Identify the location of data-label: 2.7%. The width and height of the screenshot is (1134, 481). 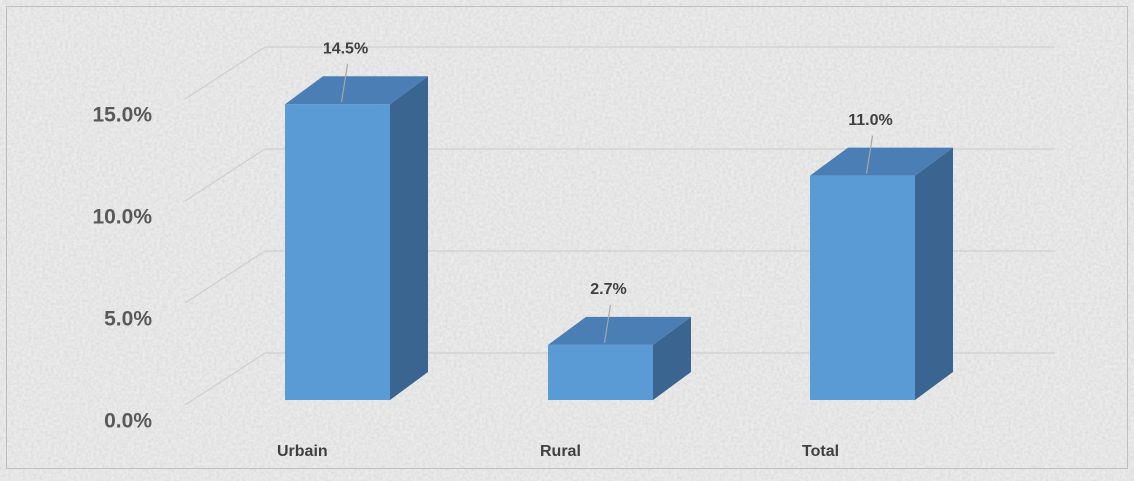
(608, 289).